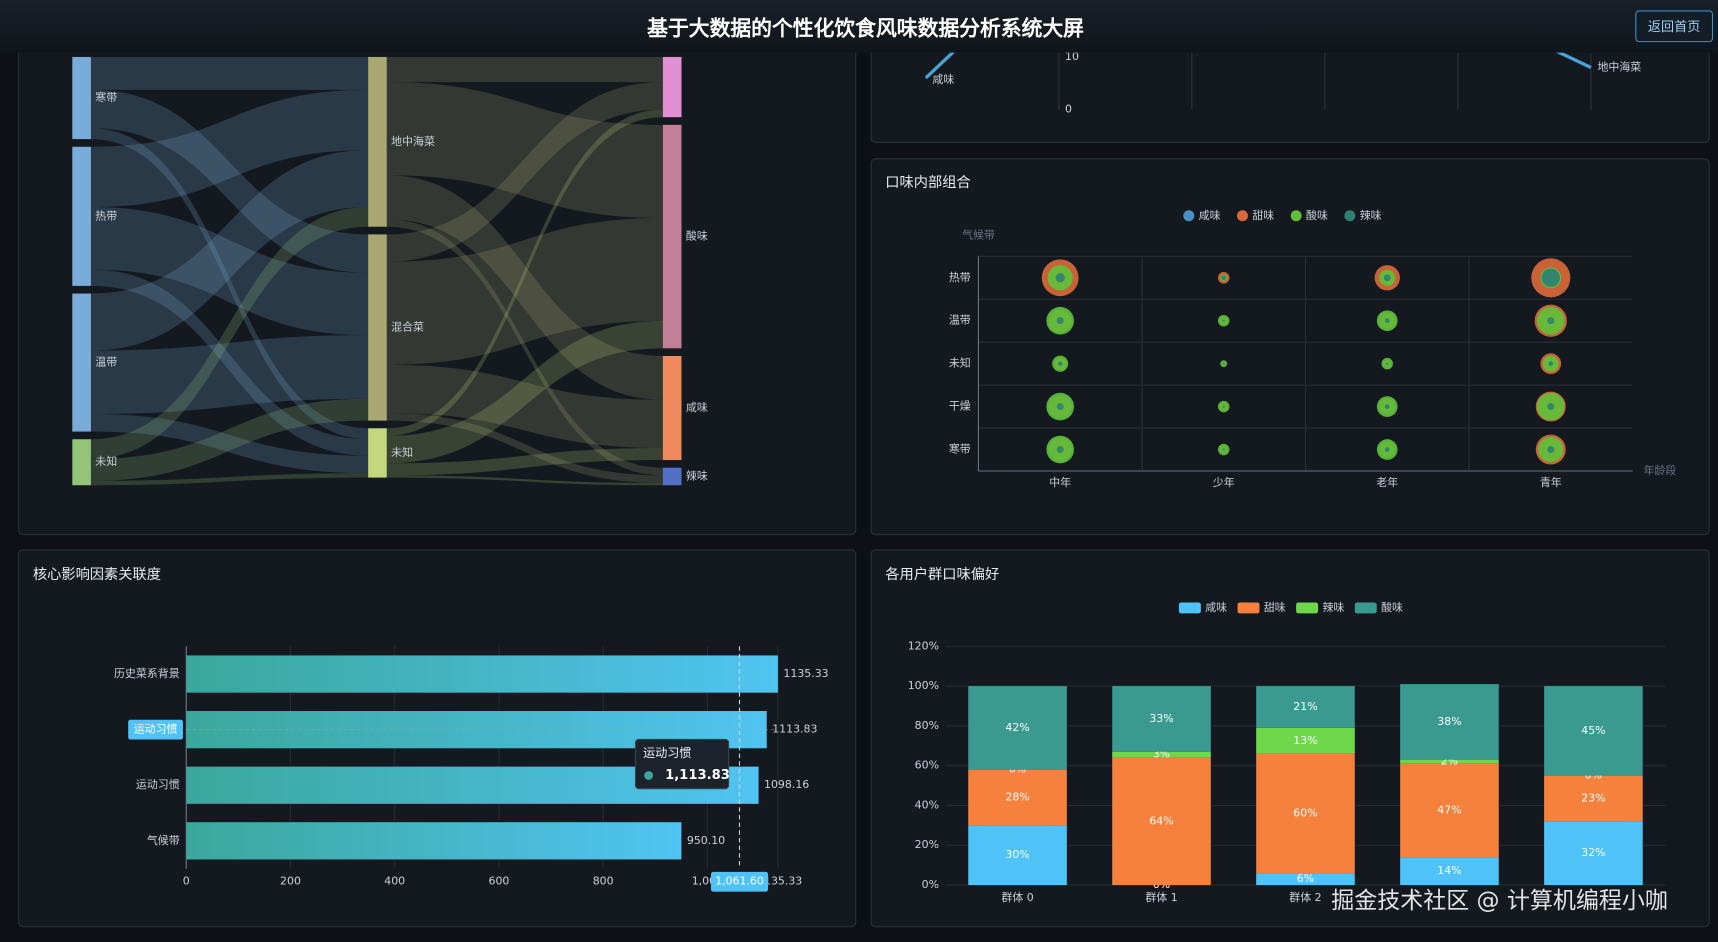 The width and height of the screenshot is (1718, 942). What do you see at coordinates (682, 764) in the screenshot?
I see `tooltip` at bounding box center [682, 764].